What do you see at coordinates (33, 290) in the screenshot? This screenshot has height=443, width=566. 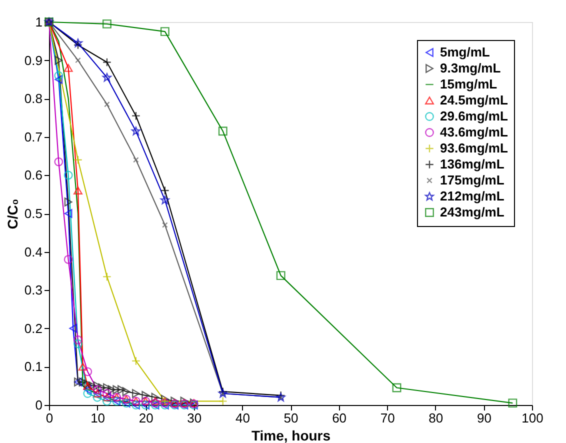 I see `y-tick-label: 0.3` at bounding box center [33, 290].